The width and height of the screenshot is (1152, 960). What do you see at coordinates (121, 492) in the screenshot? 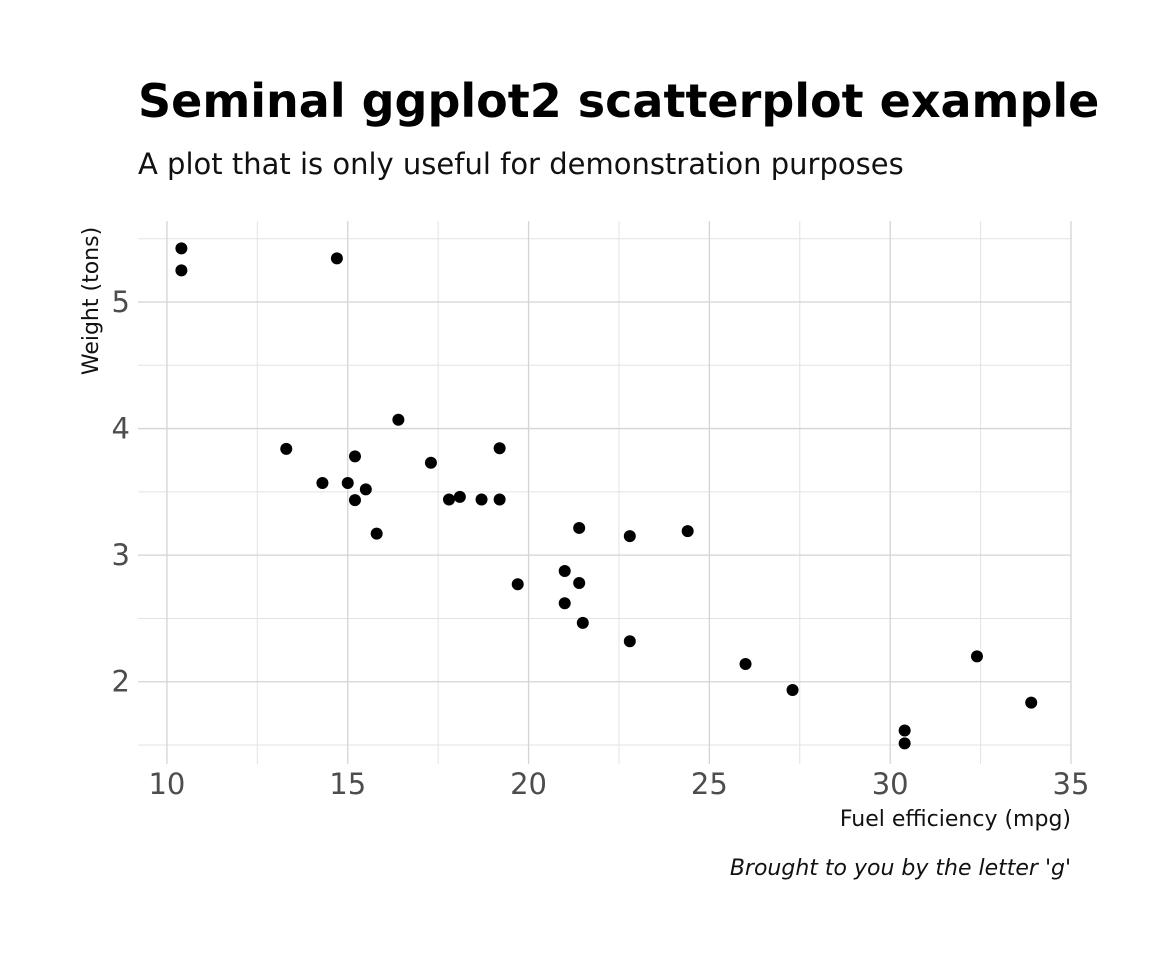
I see `y-axis-ticks: 2 3 4 5` at bounding box center [121, 492].